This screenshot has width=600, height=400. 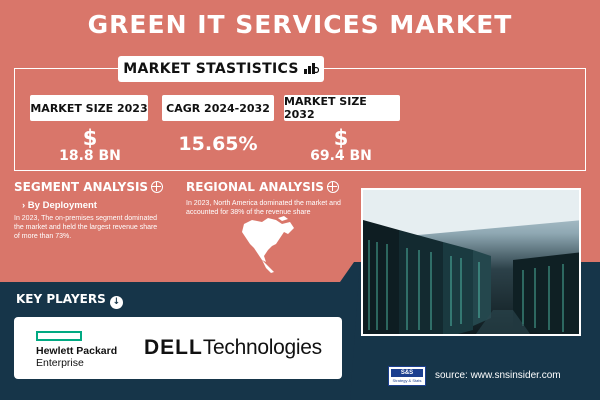 What do you see at coordinates (43, 236) in the screenshot?
I see `segment-text-line3: of more than 73%.` at bounding box center [43, 236].